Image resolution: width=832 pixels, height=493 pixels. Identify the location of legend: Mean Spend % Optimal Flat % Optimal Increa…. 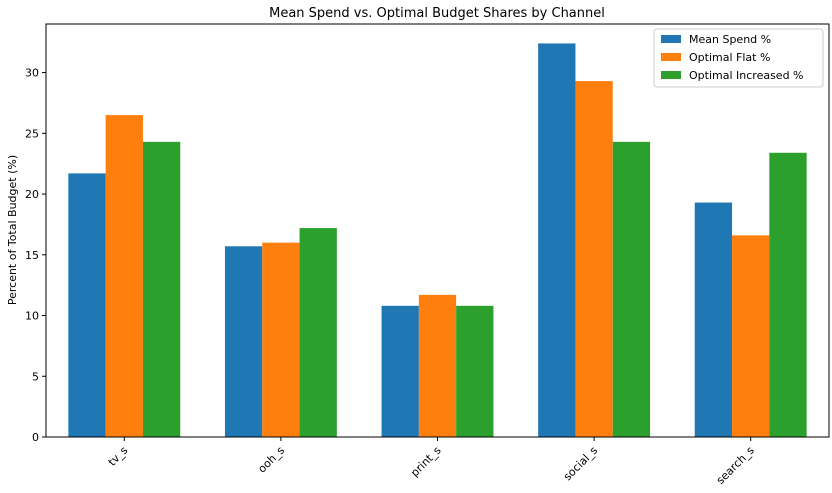
(738, 58).